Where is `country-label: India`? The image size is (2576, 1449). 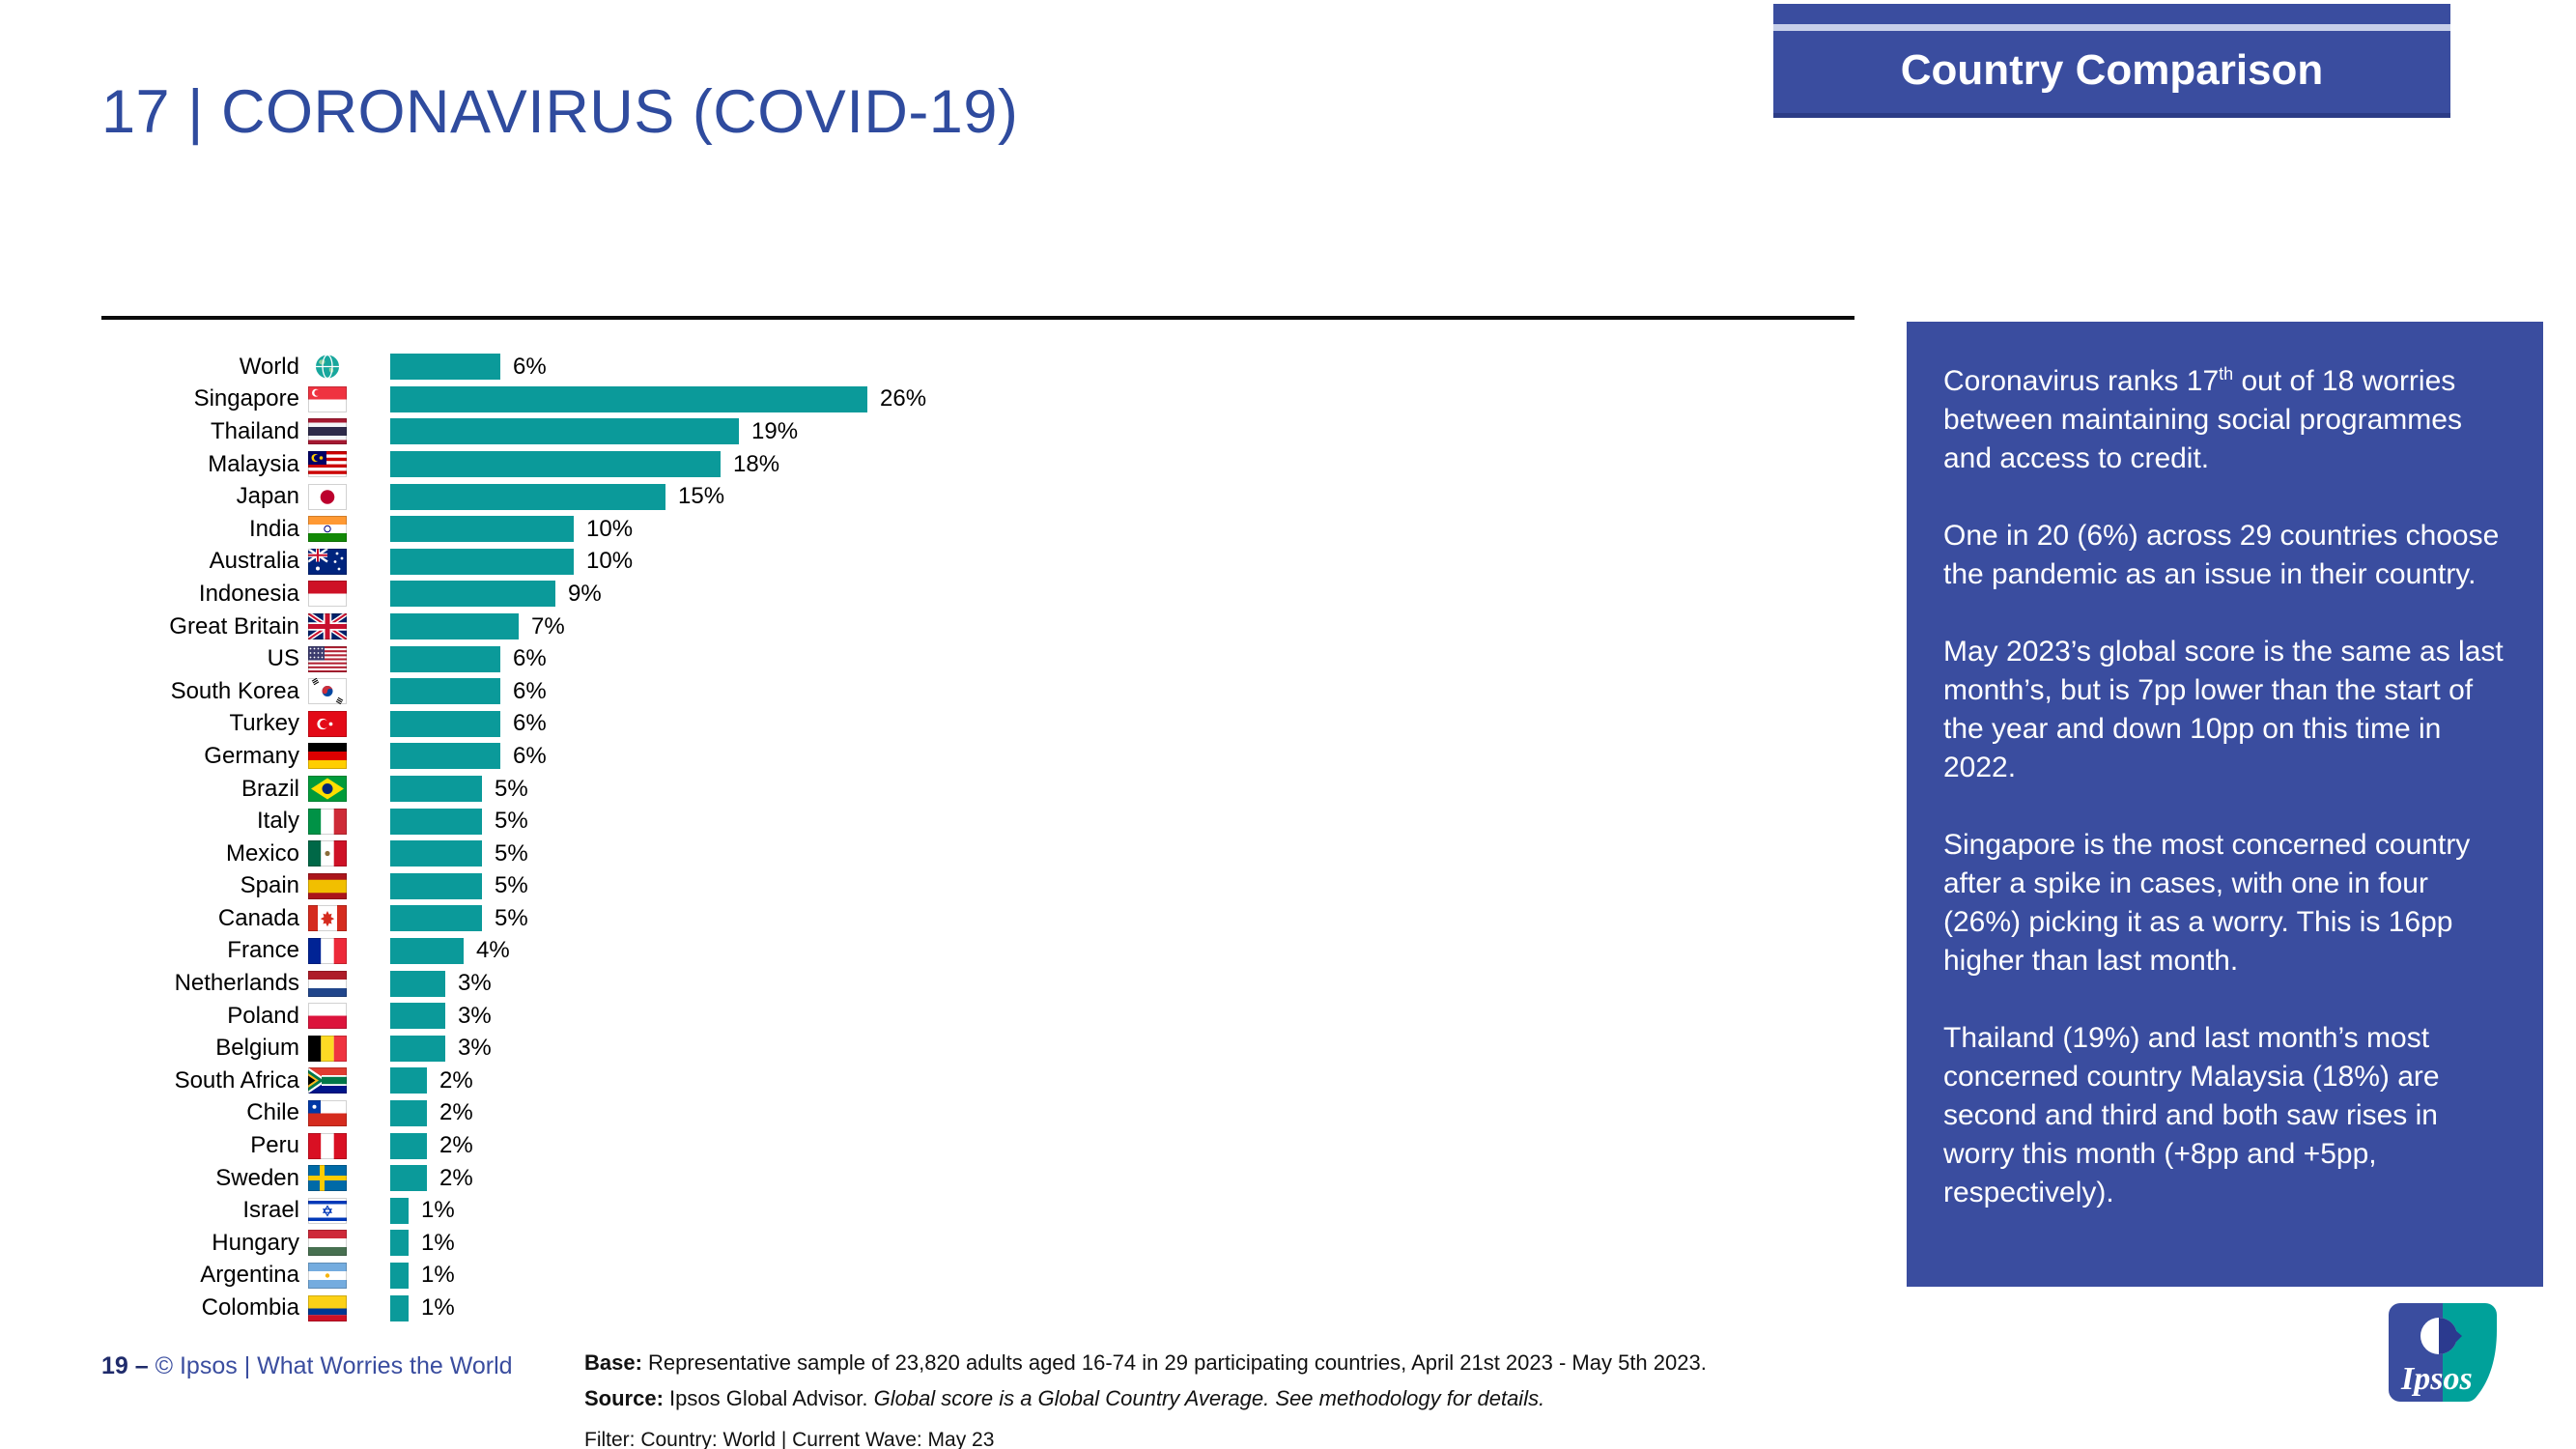 country-label: India is located at coordinates (273, 528).